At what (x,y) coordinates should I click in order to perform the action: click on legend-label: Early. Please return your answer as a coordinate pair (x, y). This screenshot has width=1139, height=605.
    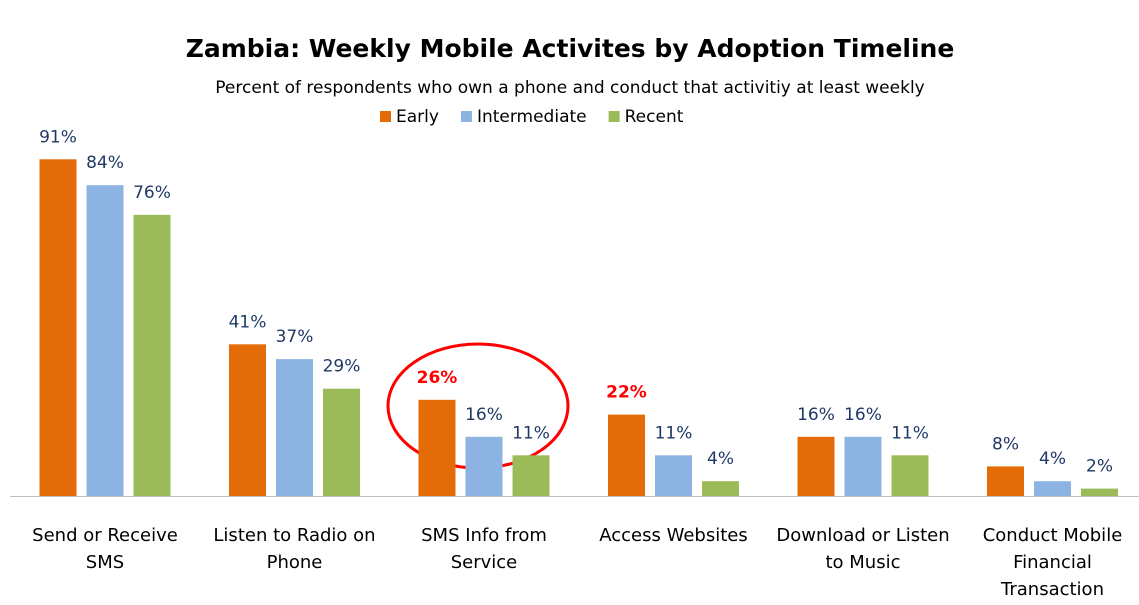
    Looking at the image, I should click on (417, 117).